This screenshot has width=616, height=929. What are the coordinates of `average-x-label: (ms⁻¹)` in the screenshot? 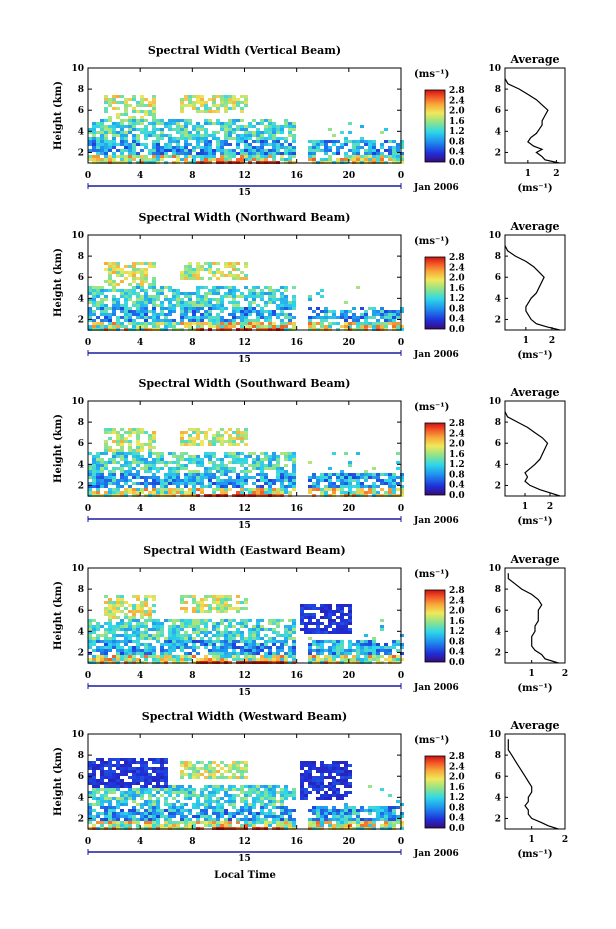 It's located at (534, 854).